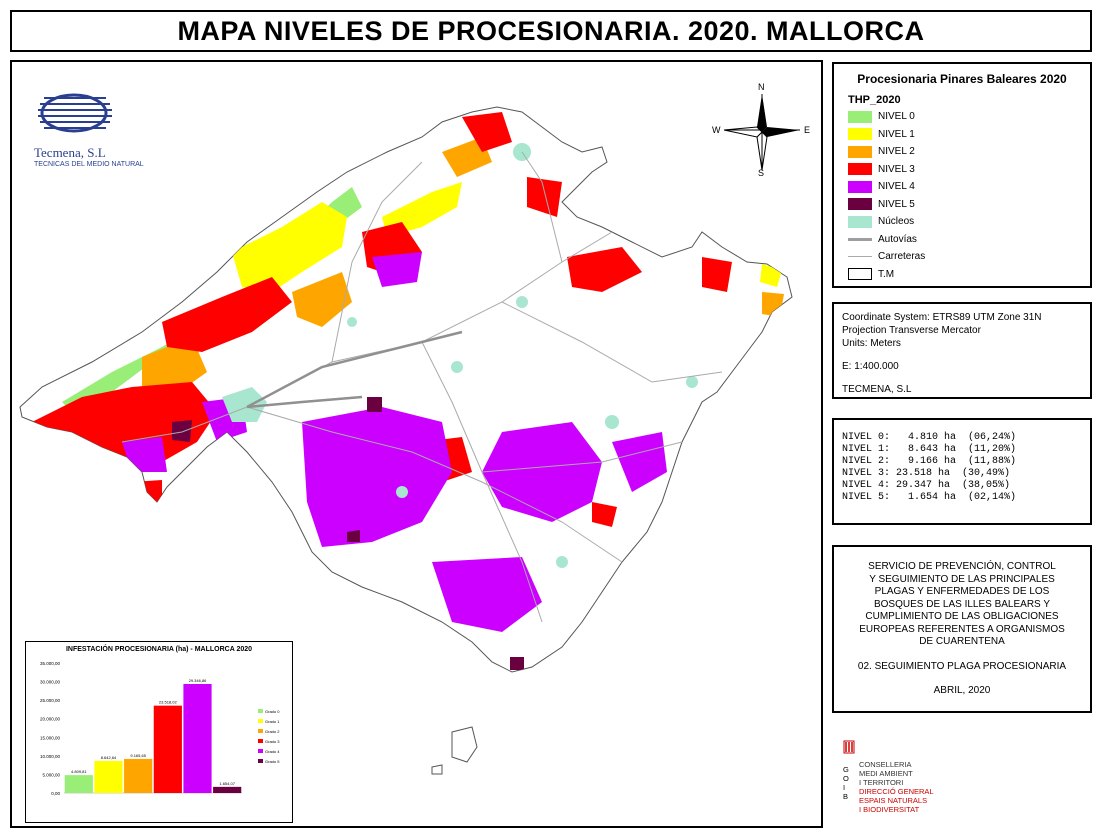  Describe the element at coordinates (50, 663) in the screenshot. I see `y-tick-label: 35.000,00` at that location.